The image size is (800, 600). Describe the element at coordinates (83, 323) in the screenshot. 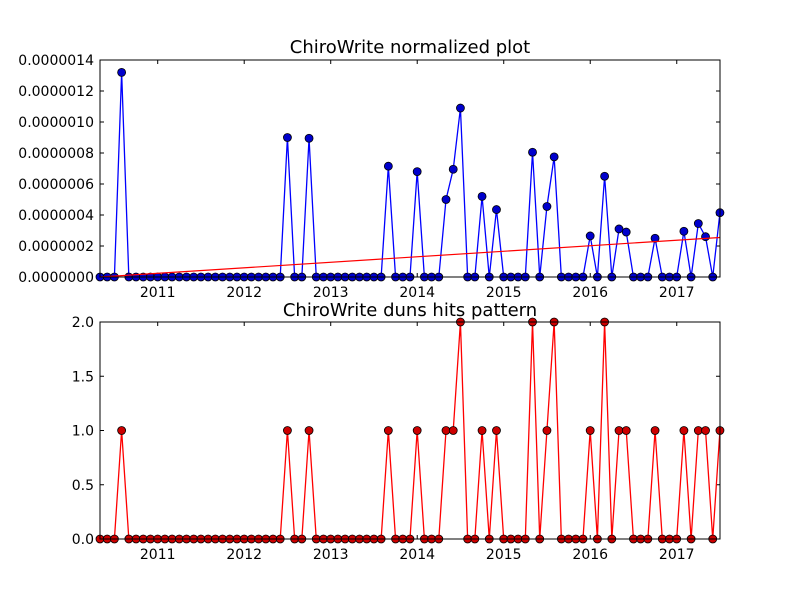

I see `y-tick-label: 2.0` at that location.